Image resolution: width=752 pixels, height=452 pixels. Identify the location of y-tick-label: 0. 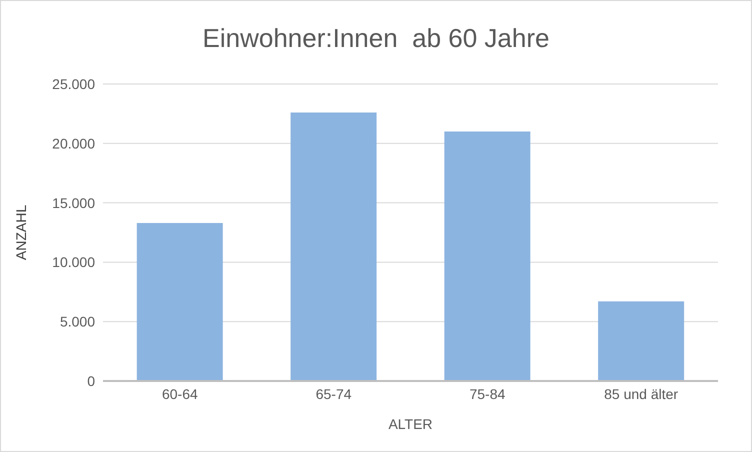
(91, 380).